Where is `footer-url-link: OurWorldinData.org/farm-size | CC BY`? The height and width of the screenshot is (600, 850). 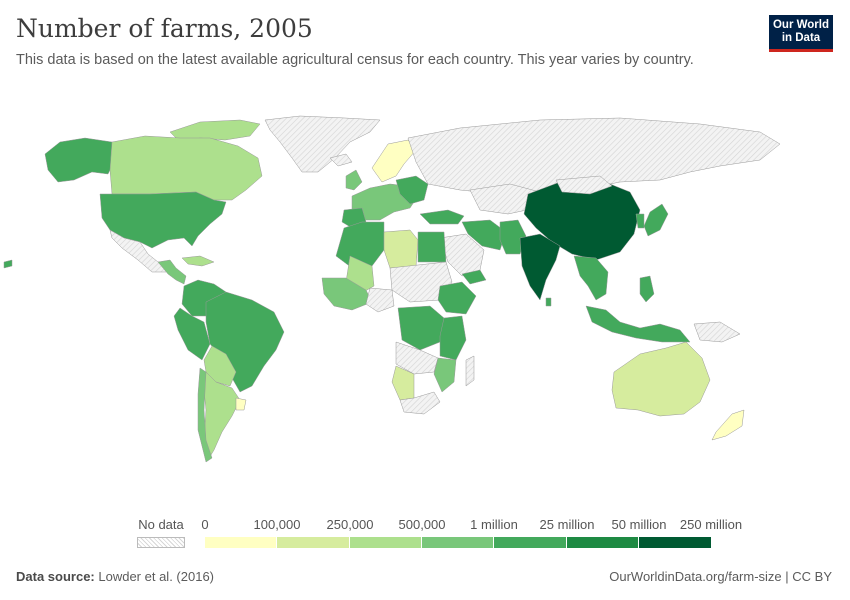 footer-url-link: OurWorldinData.org/farm-size | CC BY is located at coordinates (720, 576).